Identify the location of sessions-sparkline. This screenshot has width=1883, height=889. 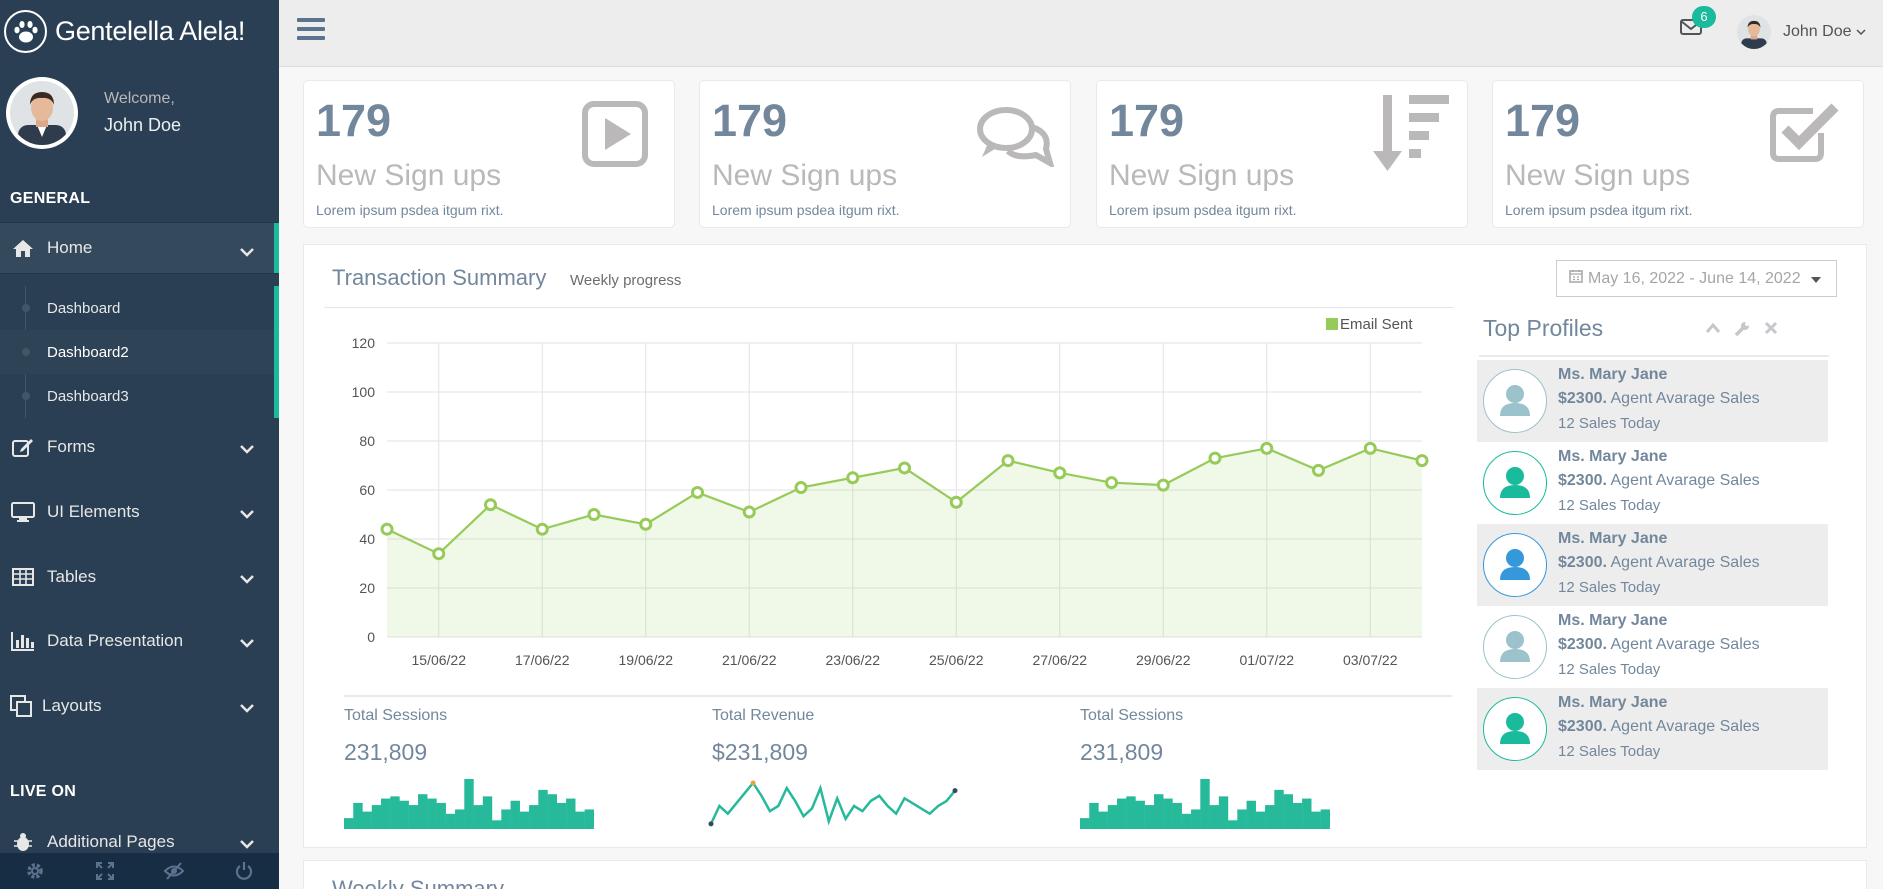
(1205, 804).